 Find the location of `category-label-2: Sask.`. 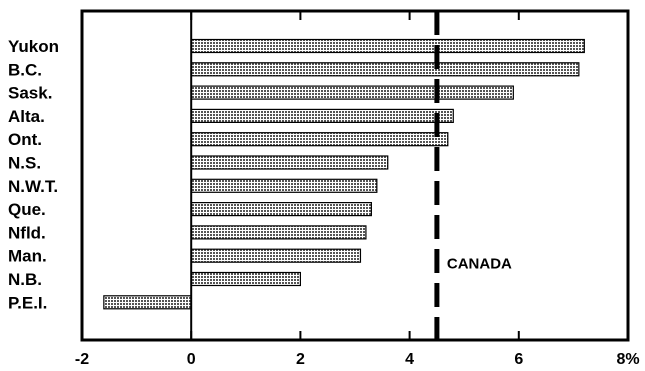

category-label-2: Sask. is located at coordinates (30, 93).